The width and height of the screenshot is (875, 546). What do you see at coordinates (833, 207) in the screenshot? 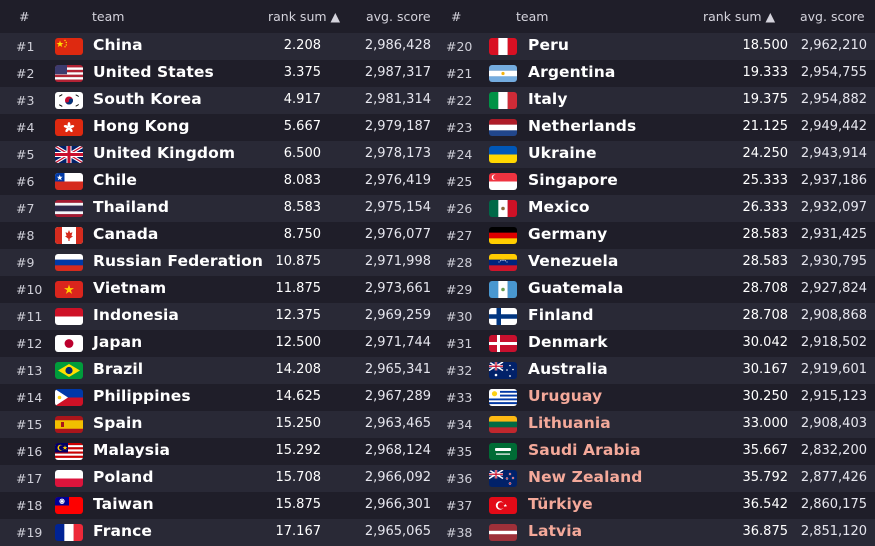
I see `avg-score-cell: 2,932,097` at bounding box center [833, 207].